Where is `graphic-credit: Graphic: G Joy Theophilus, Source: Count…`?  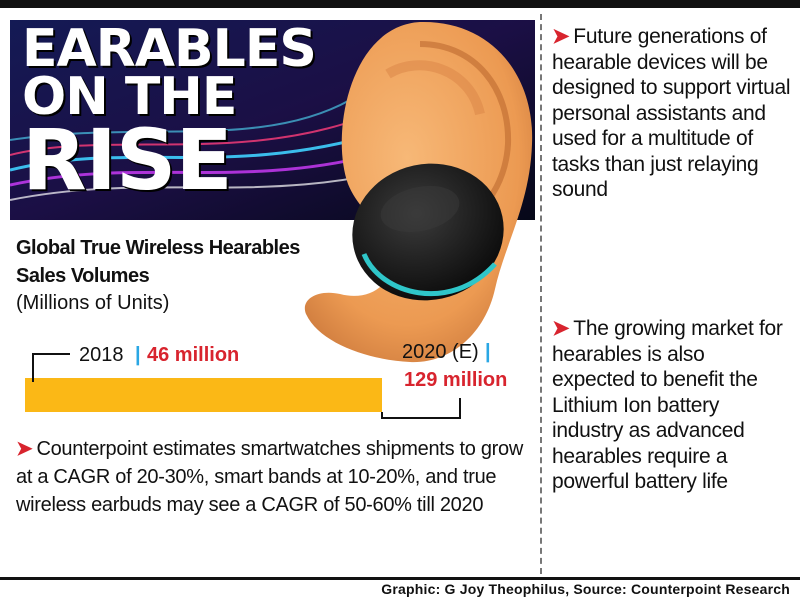 graphic-credit: Graphic: G Joy Theophilus, Source: Count… is located at coordinates (585, 589).